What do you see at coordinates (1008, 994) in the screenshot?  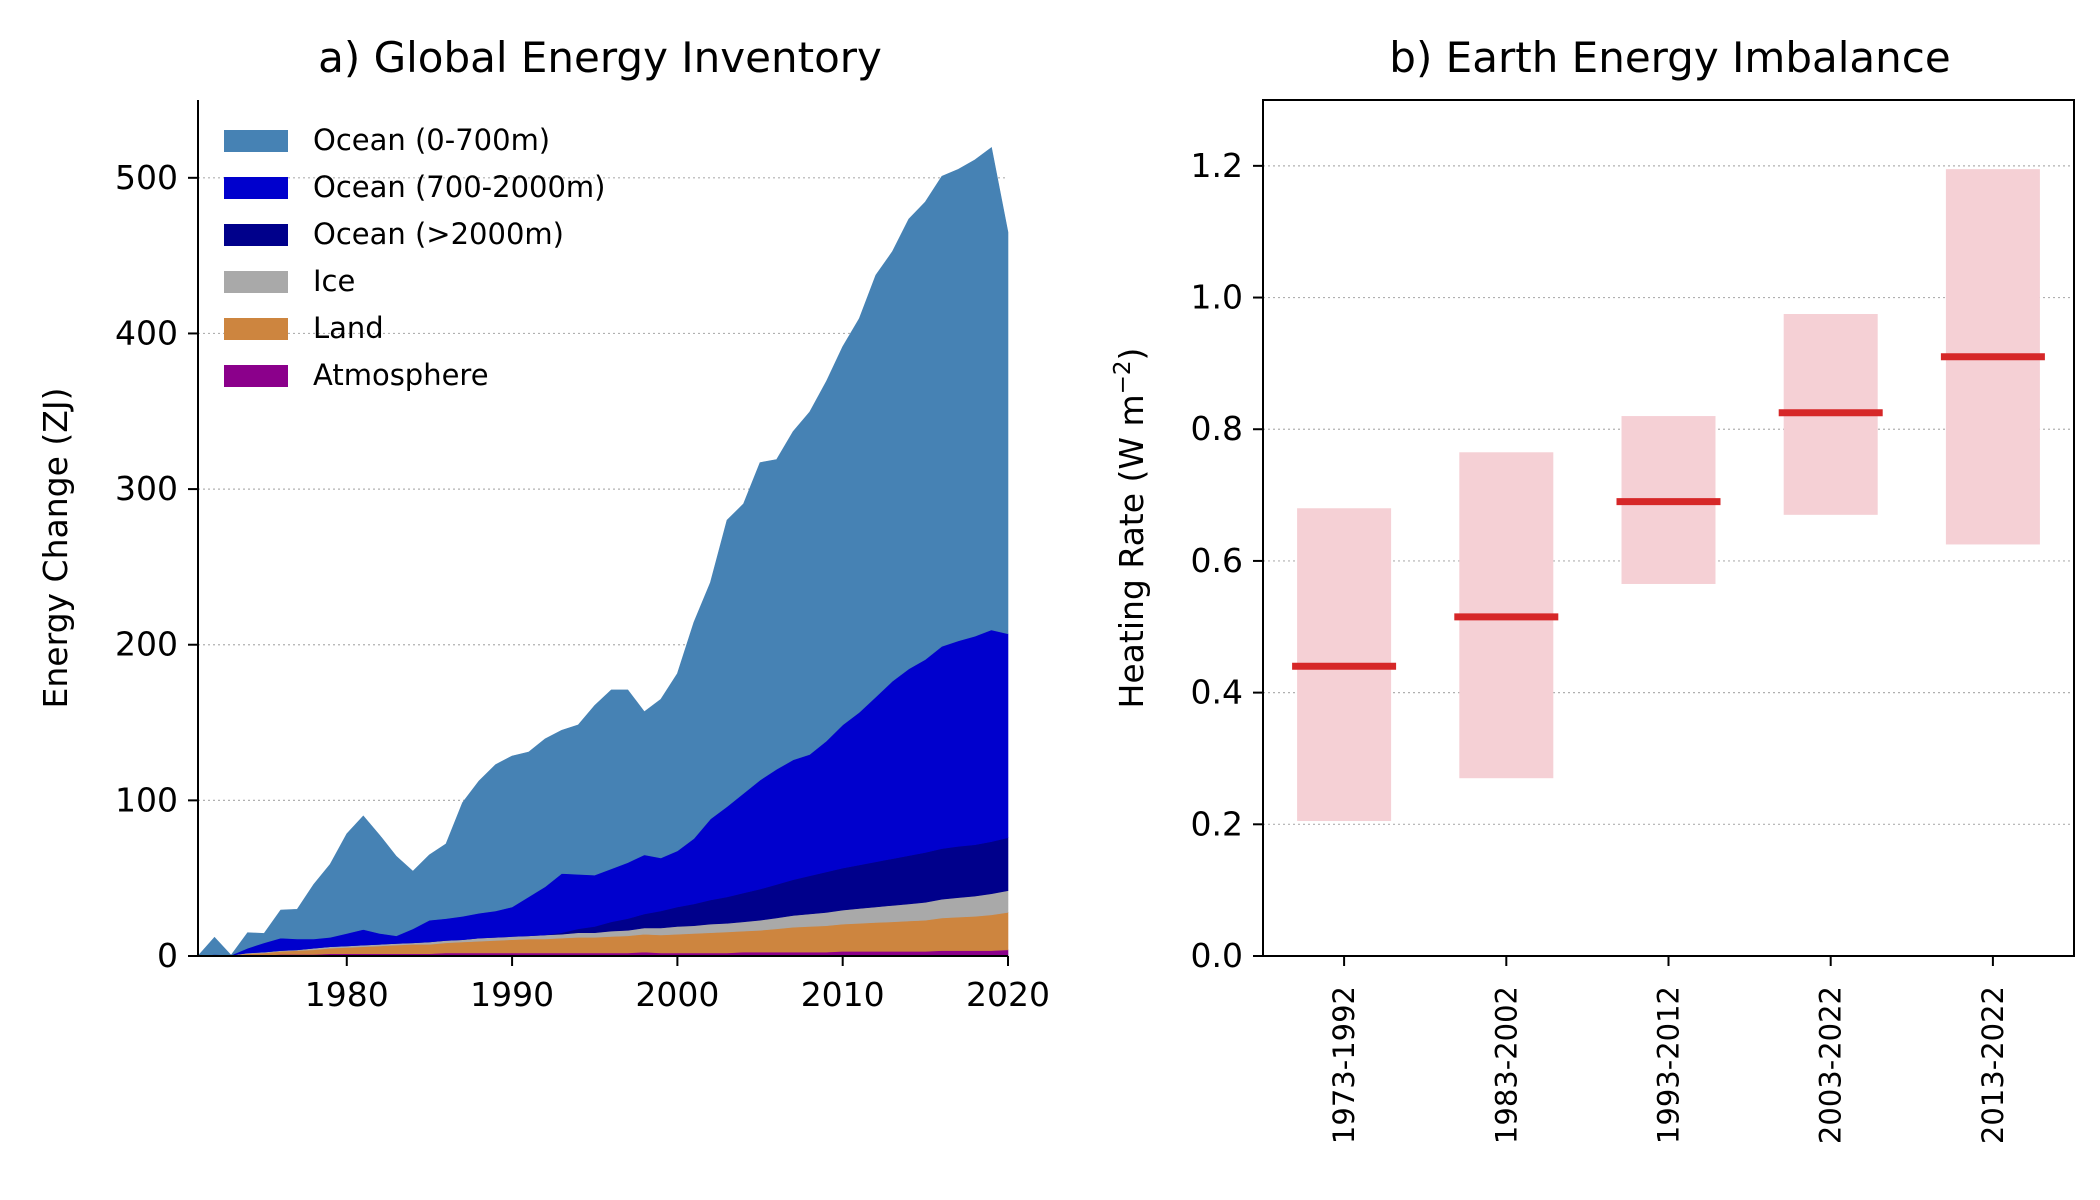 I see `panel-a-xtick-label-4: 2020` at bounding box center [1008, 994].